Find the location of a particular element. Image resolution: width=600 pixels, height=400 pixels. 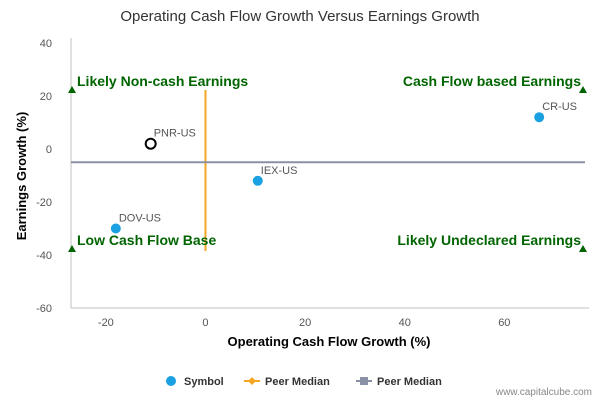

legend-peer-median-label-1: Peer Median is located at coordinates (297, 382).